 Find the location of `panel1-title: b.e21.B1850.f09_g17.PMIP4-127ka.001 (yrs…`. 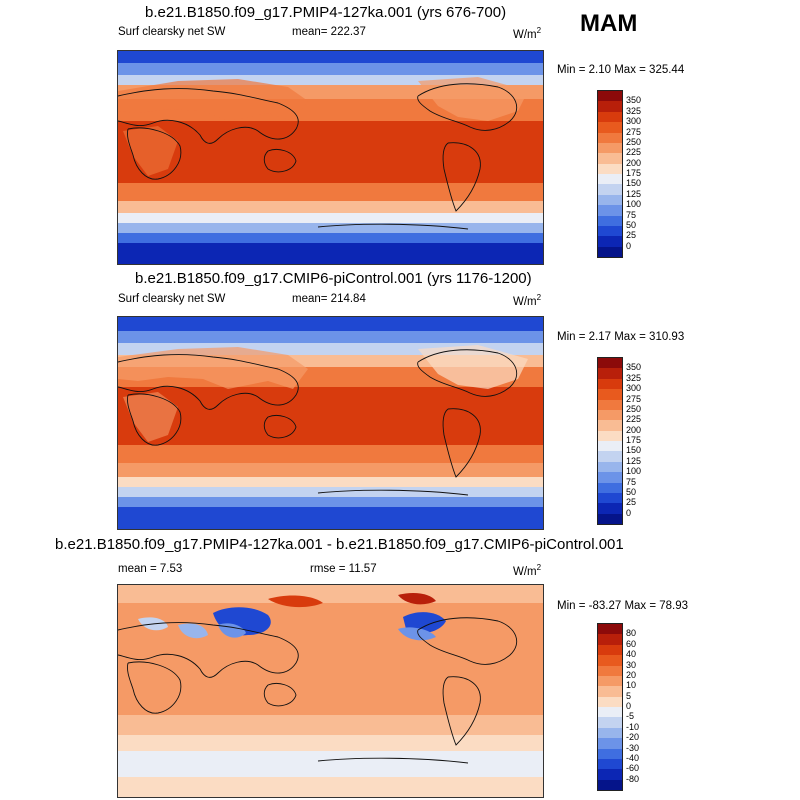

panel1-title: b.e21.B1850.f09_g17.PMIP4-127ka.001 (yrs… is located at coordinates (326, 12).